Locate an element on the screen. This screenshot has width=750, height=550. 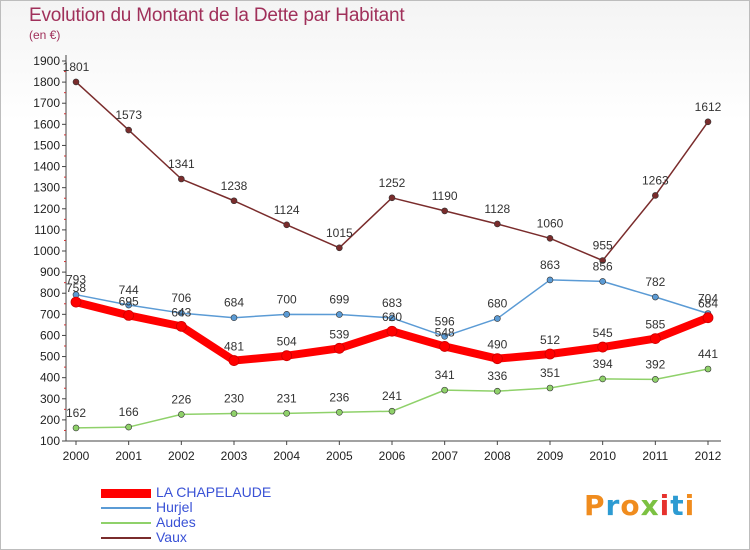
y-tick-label: 300 is located at coordinates (50, 399).